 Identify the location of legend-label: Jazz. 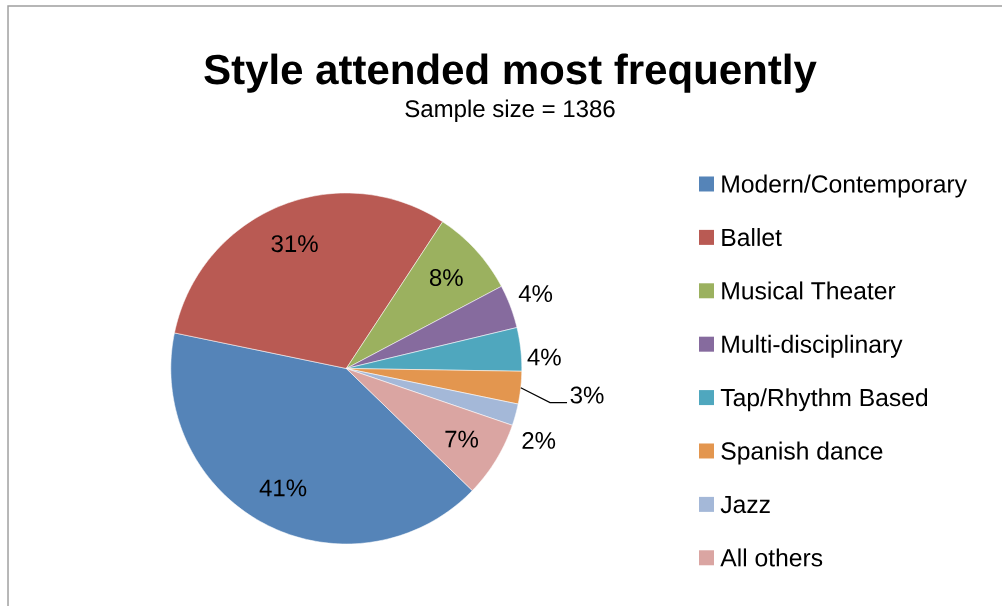
(745, 504).